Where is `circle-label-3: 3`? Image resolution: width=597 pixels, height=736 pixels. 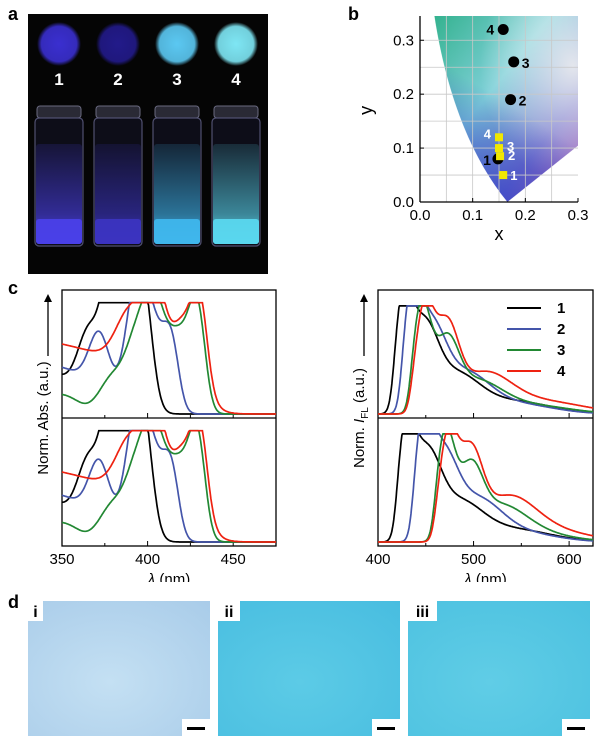
circle-label-3: 3 is located at coordinates (526, 63).